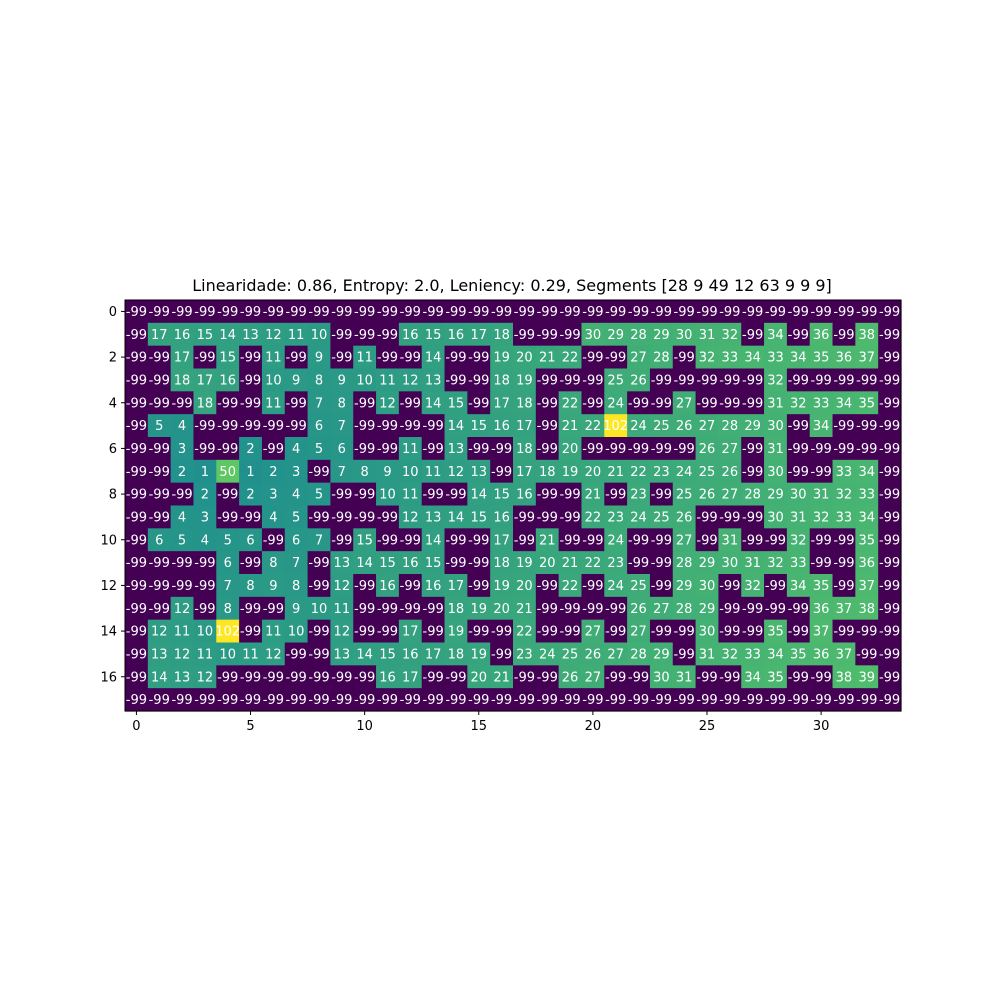 This screenshot has height=1000, width=1000. Describe the element at coordinates (478, 472) in the screenshot. I see `cell-value-label: 13` at that location.